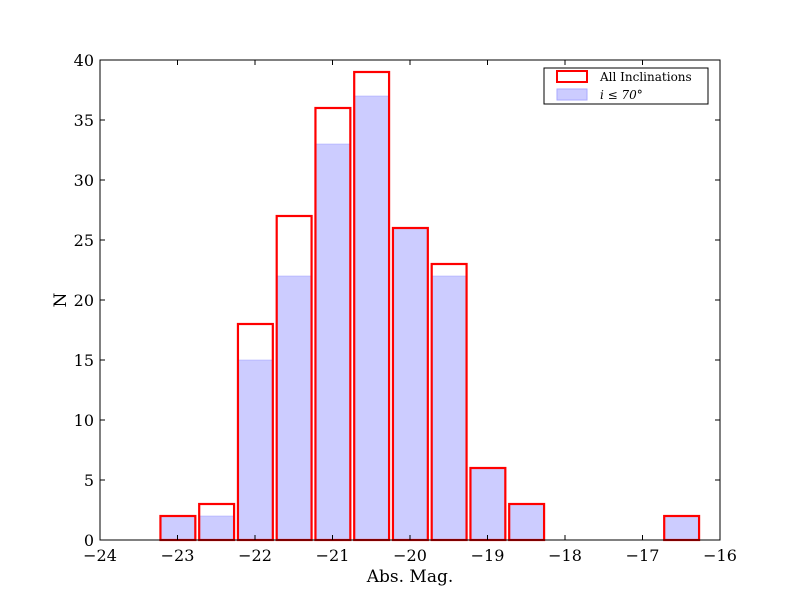 This screenshot has width=800, height=600. Describe the element at coordinates (572, 76) in the screenshot. I see `legend-swatch-all-inclinations` at that location.